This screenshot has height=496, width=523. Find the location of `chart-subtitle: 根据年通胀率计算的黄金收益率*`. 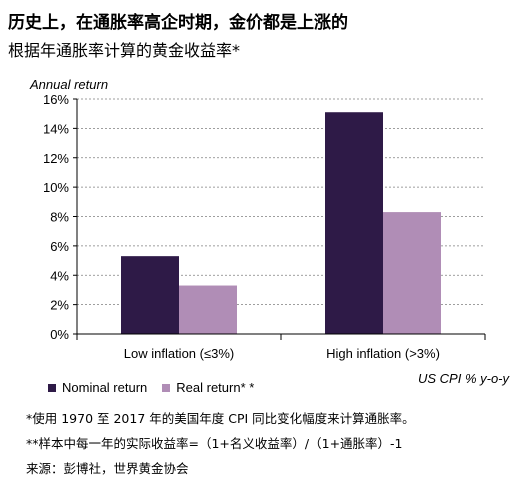

chart-subtitle: 根据年通胀率计算的黄金收益率* is located at coordinates (124, 50).